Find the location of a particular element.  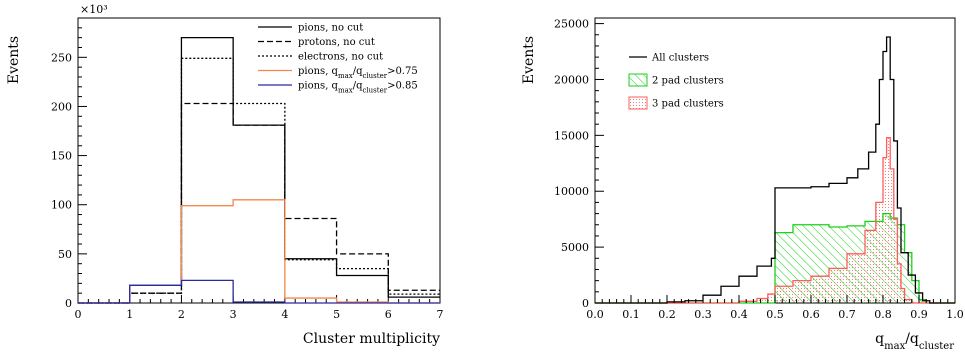

right-y-tick-label: 15000 is located at coordinates (571, 135).